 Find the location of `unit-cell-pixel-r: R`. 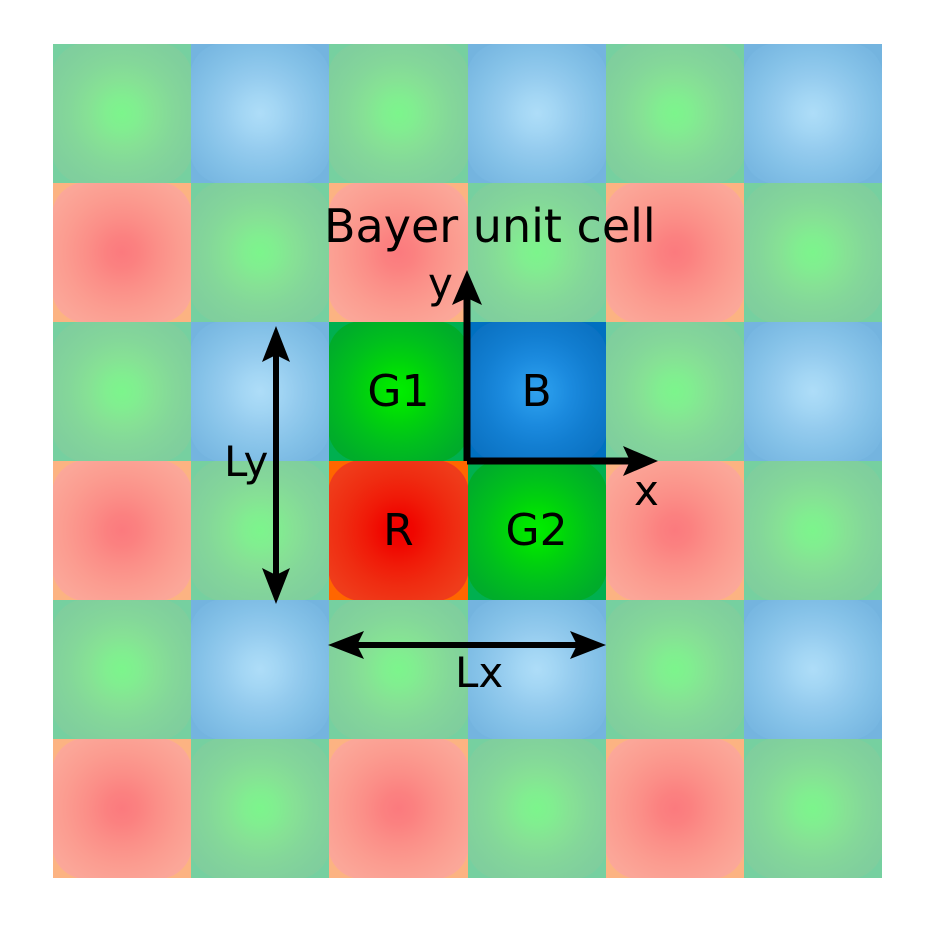

unit-cell-pixel-r: R is located at coordinates (398, 530).